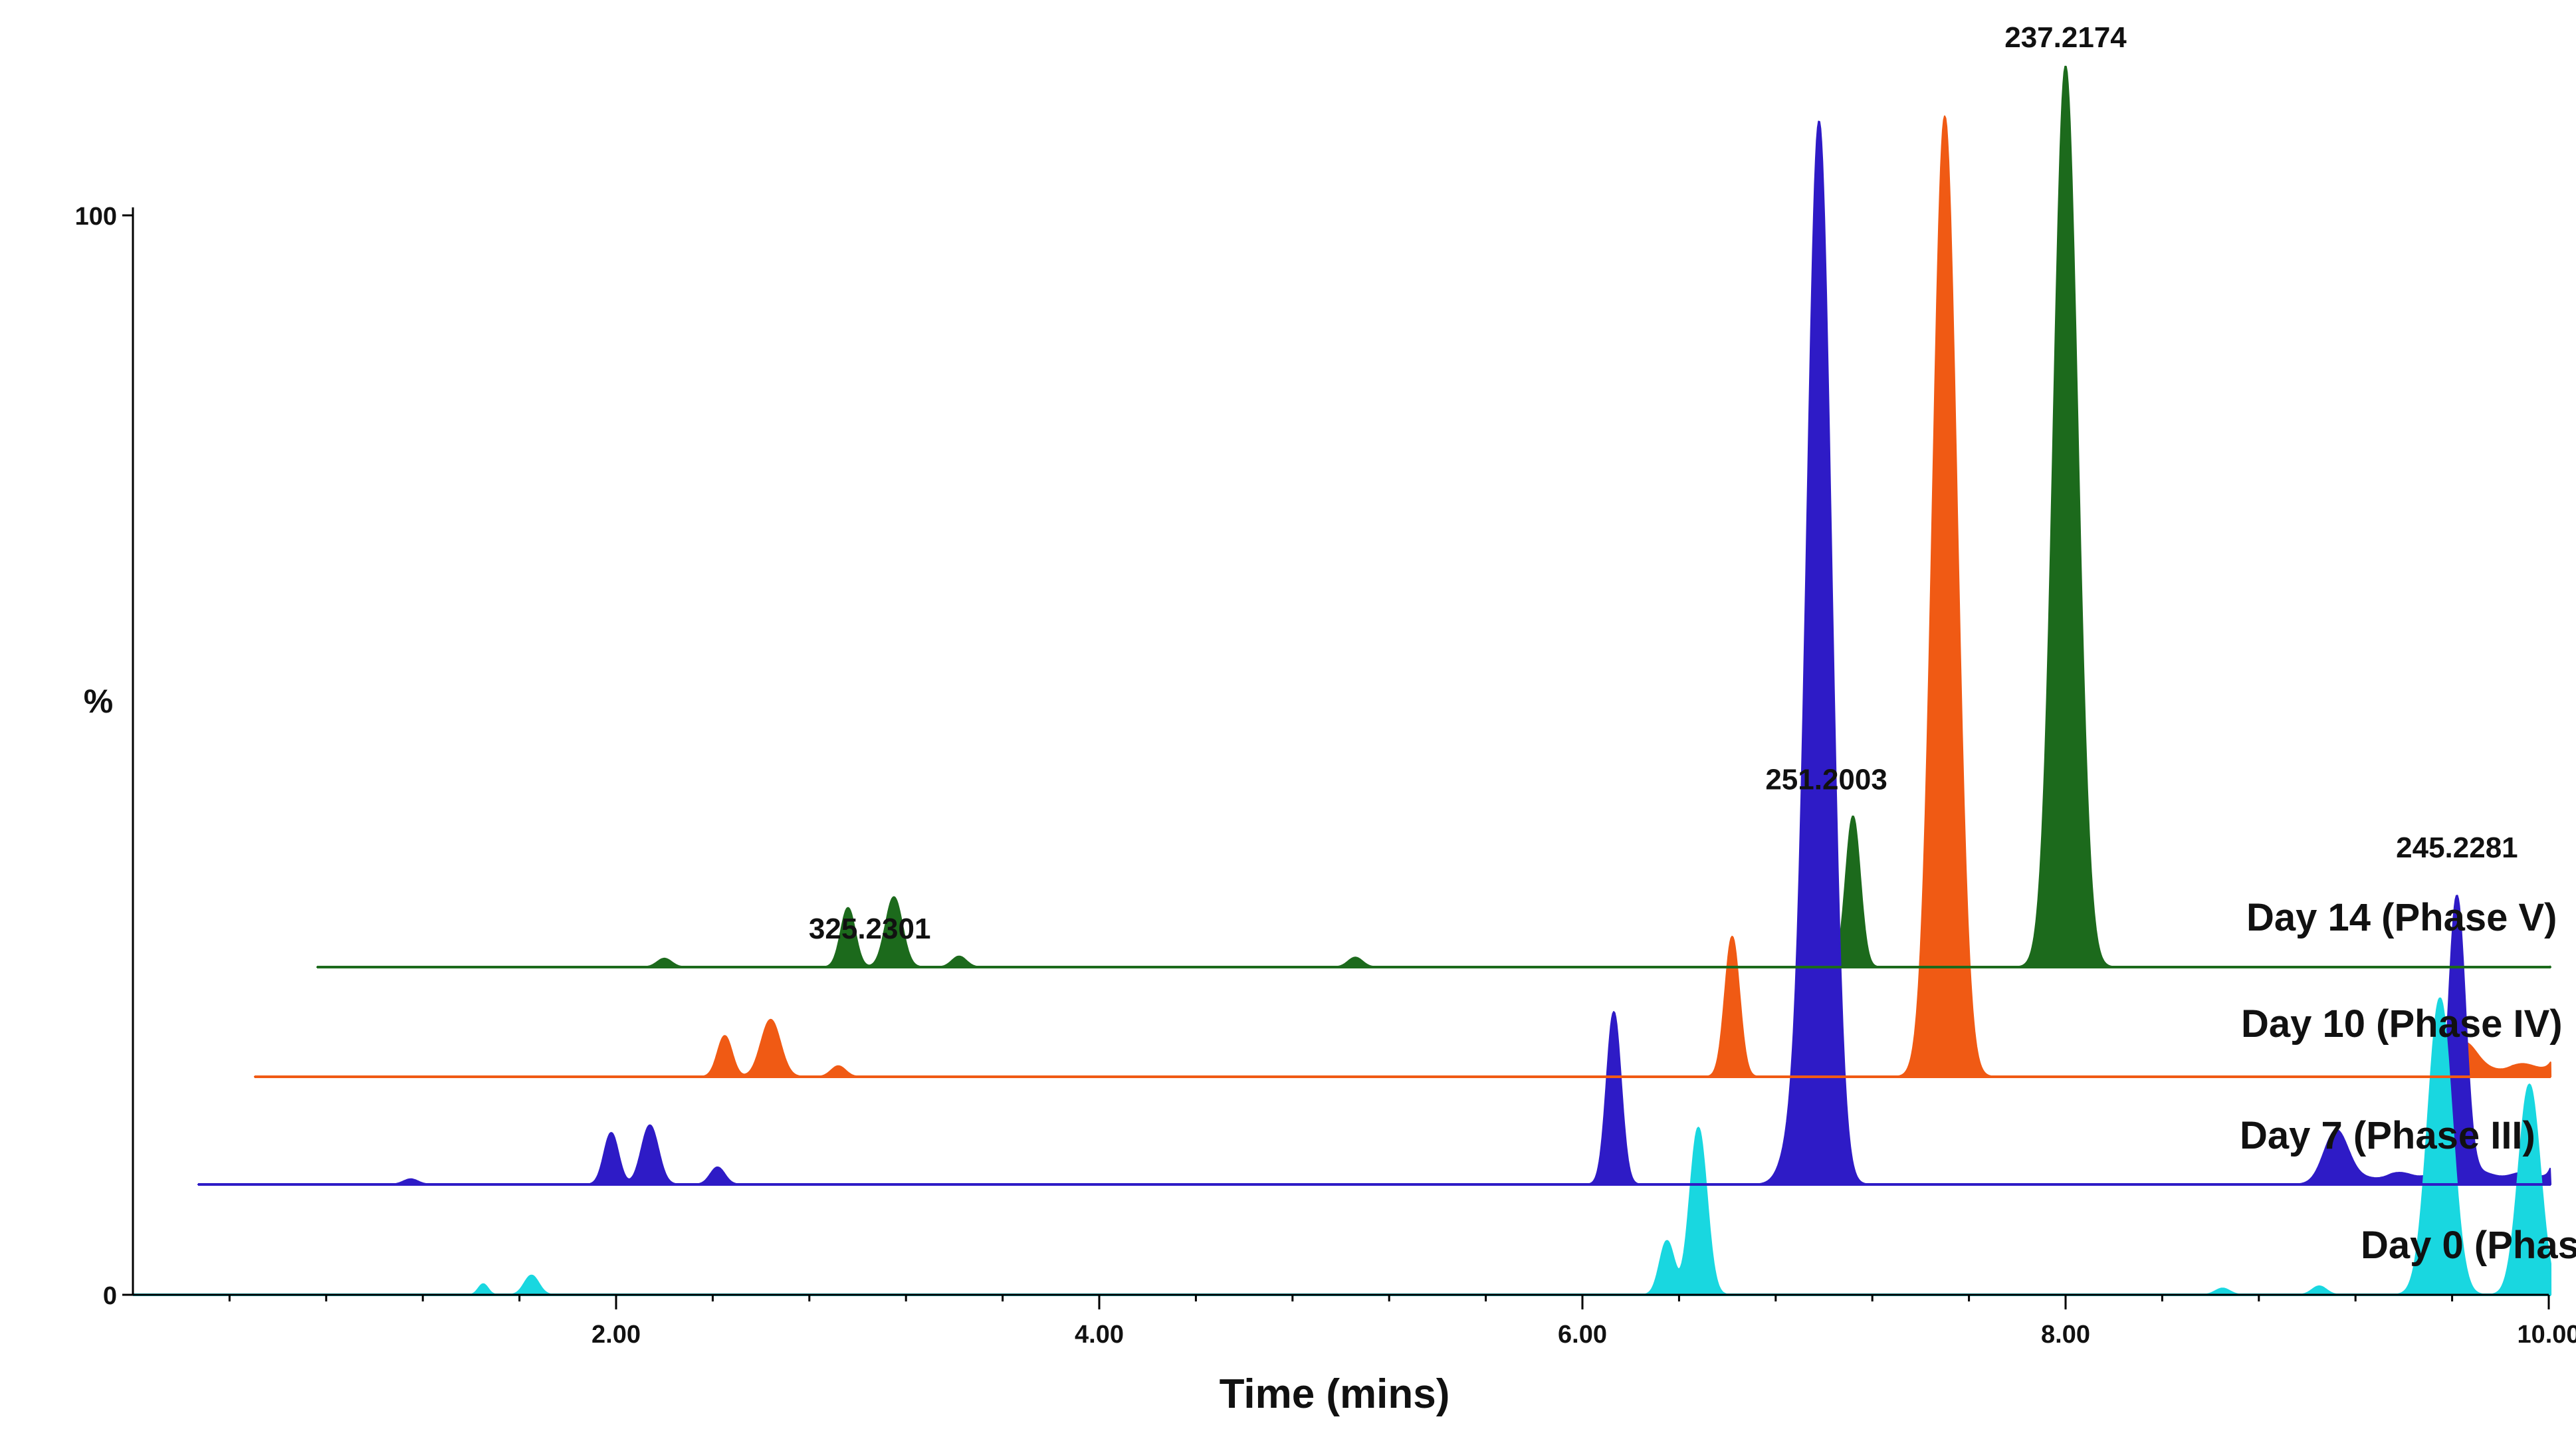  I want to click on peak-label-251-2003: 251.2003, so click(1826, 780).